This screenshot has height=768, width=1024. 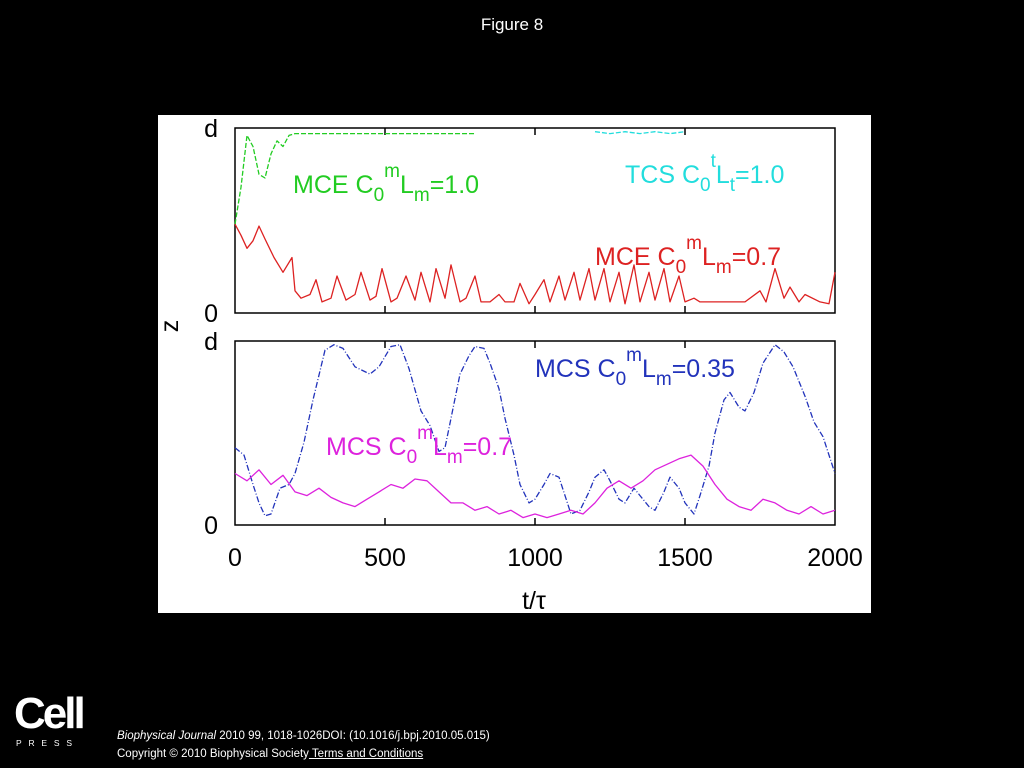 What do you see at coordinates (685, 558) in the screenshot?
I see `x-tick-label: 1500` at bounding box center [685, 558].